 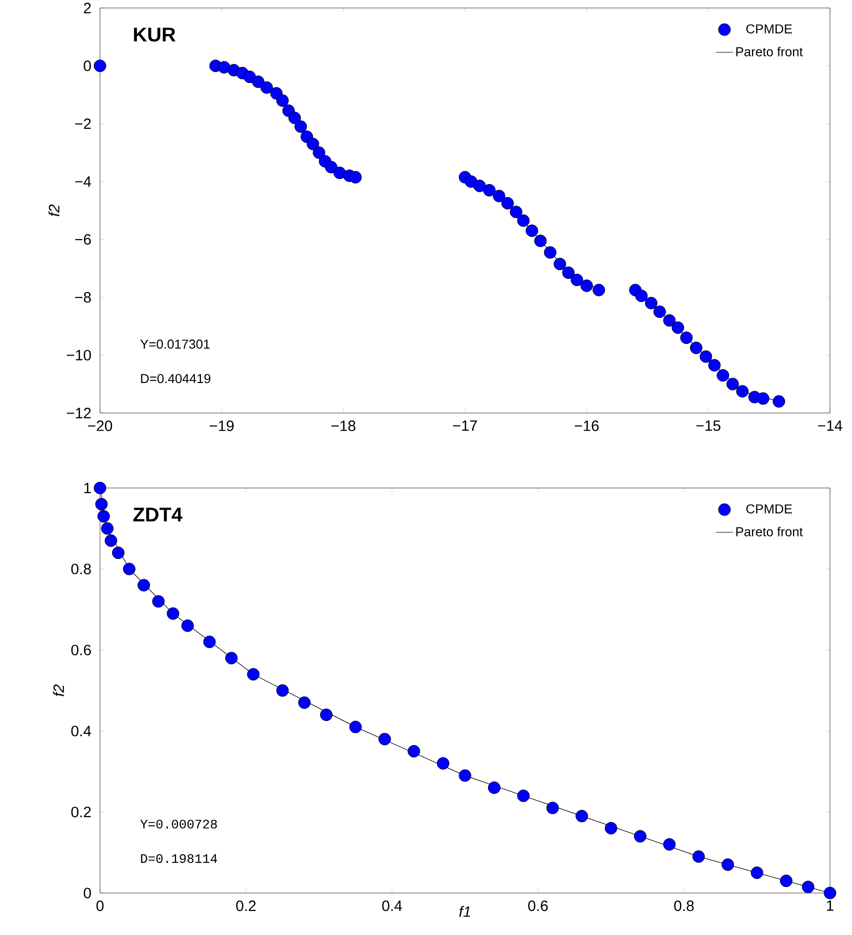 I want to click on x-tick-label: 1, so click(x=830, y=905).